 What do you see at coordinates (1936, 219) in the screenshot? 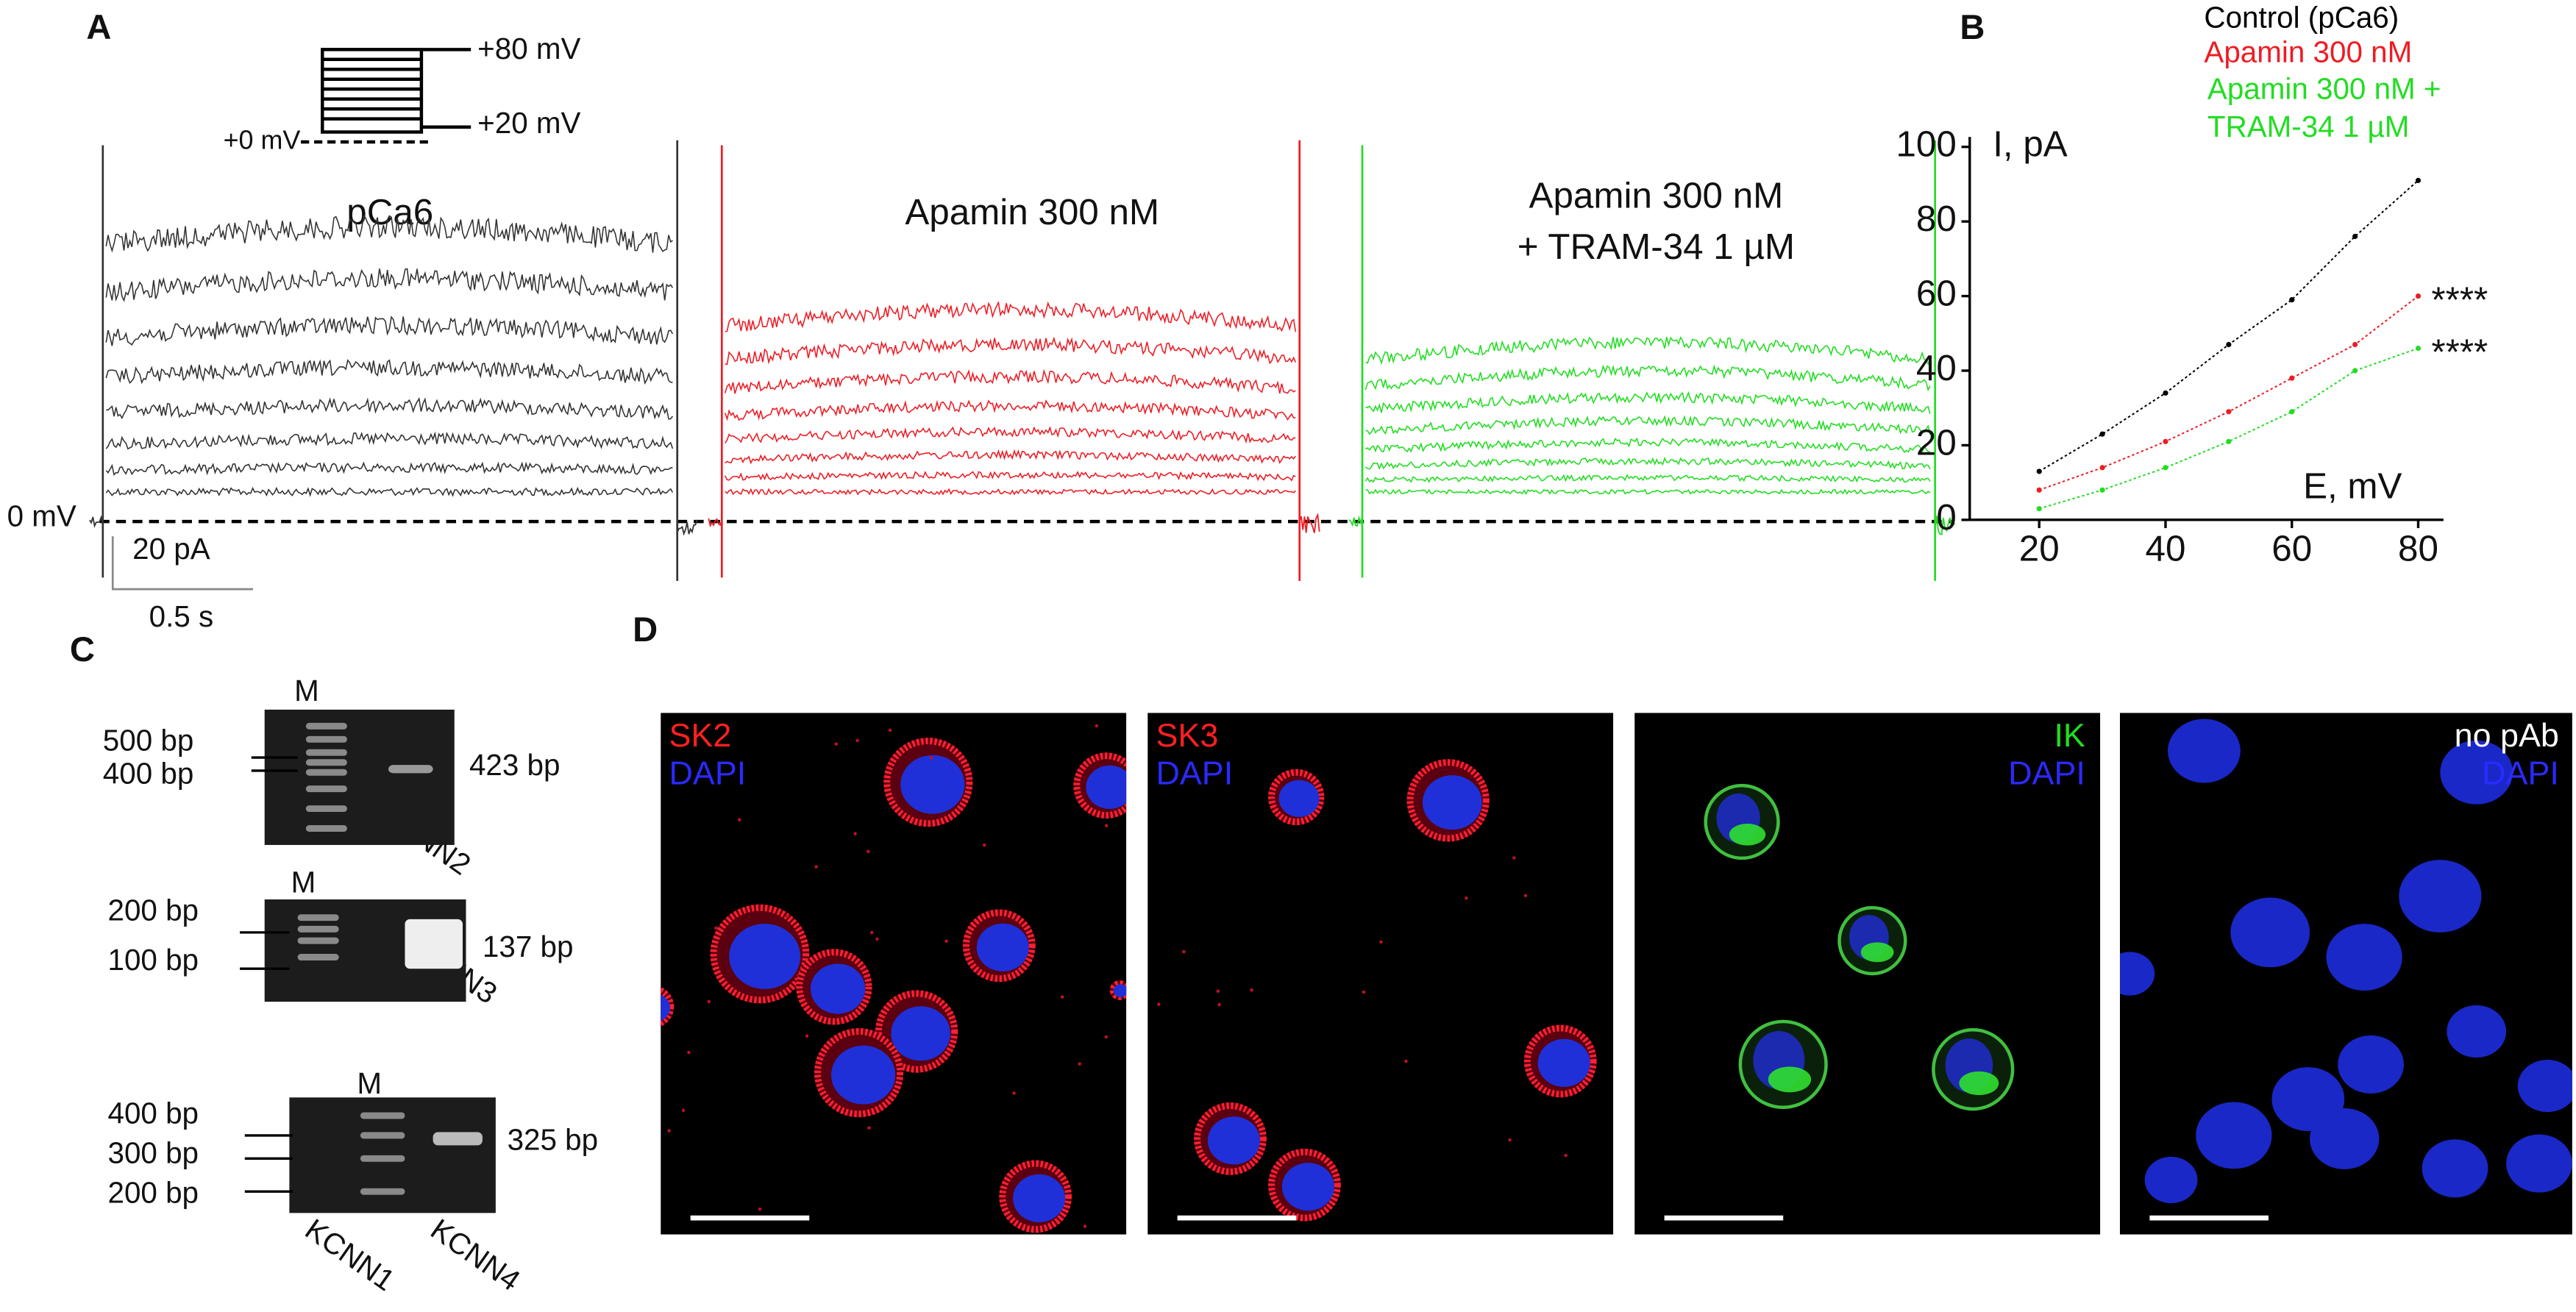
I see `y-tick-label: 80` at bounding box center [1936, 219].